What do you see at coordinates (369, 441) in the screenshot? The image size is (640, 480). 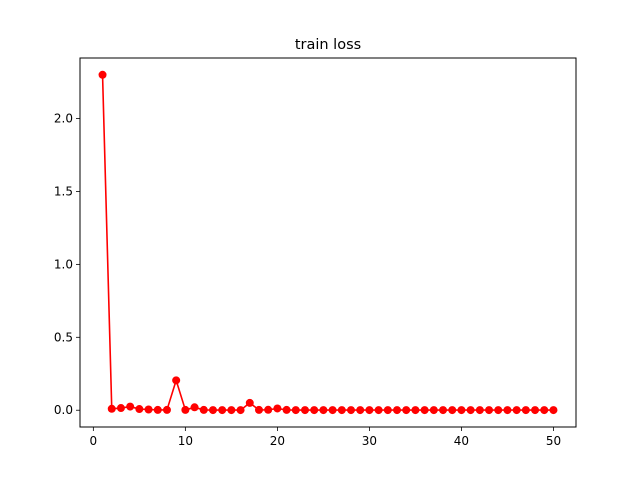 I see `x-tick-label: 30` at bounding box center [369, 441].